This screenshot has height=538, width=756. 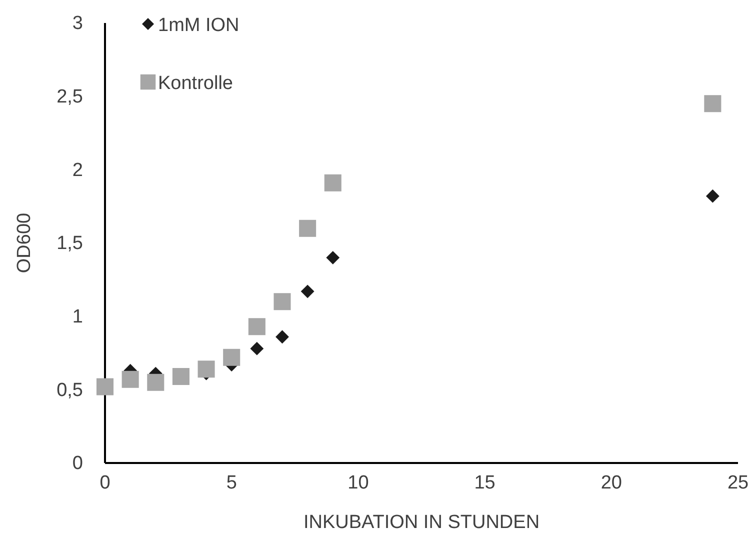 I want to click on x-tick-label: 0, so click(x=105, y=483).